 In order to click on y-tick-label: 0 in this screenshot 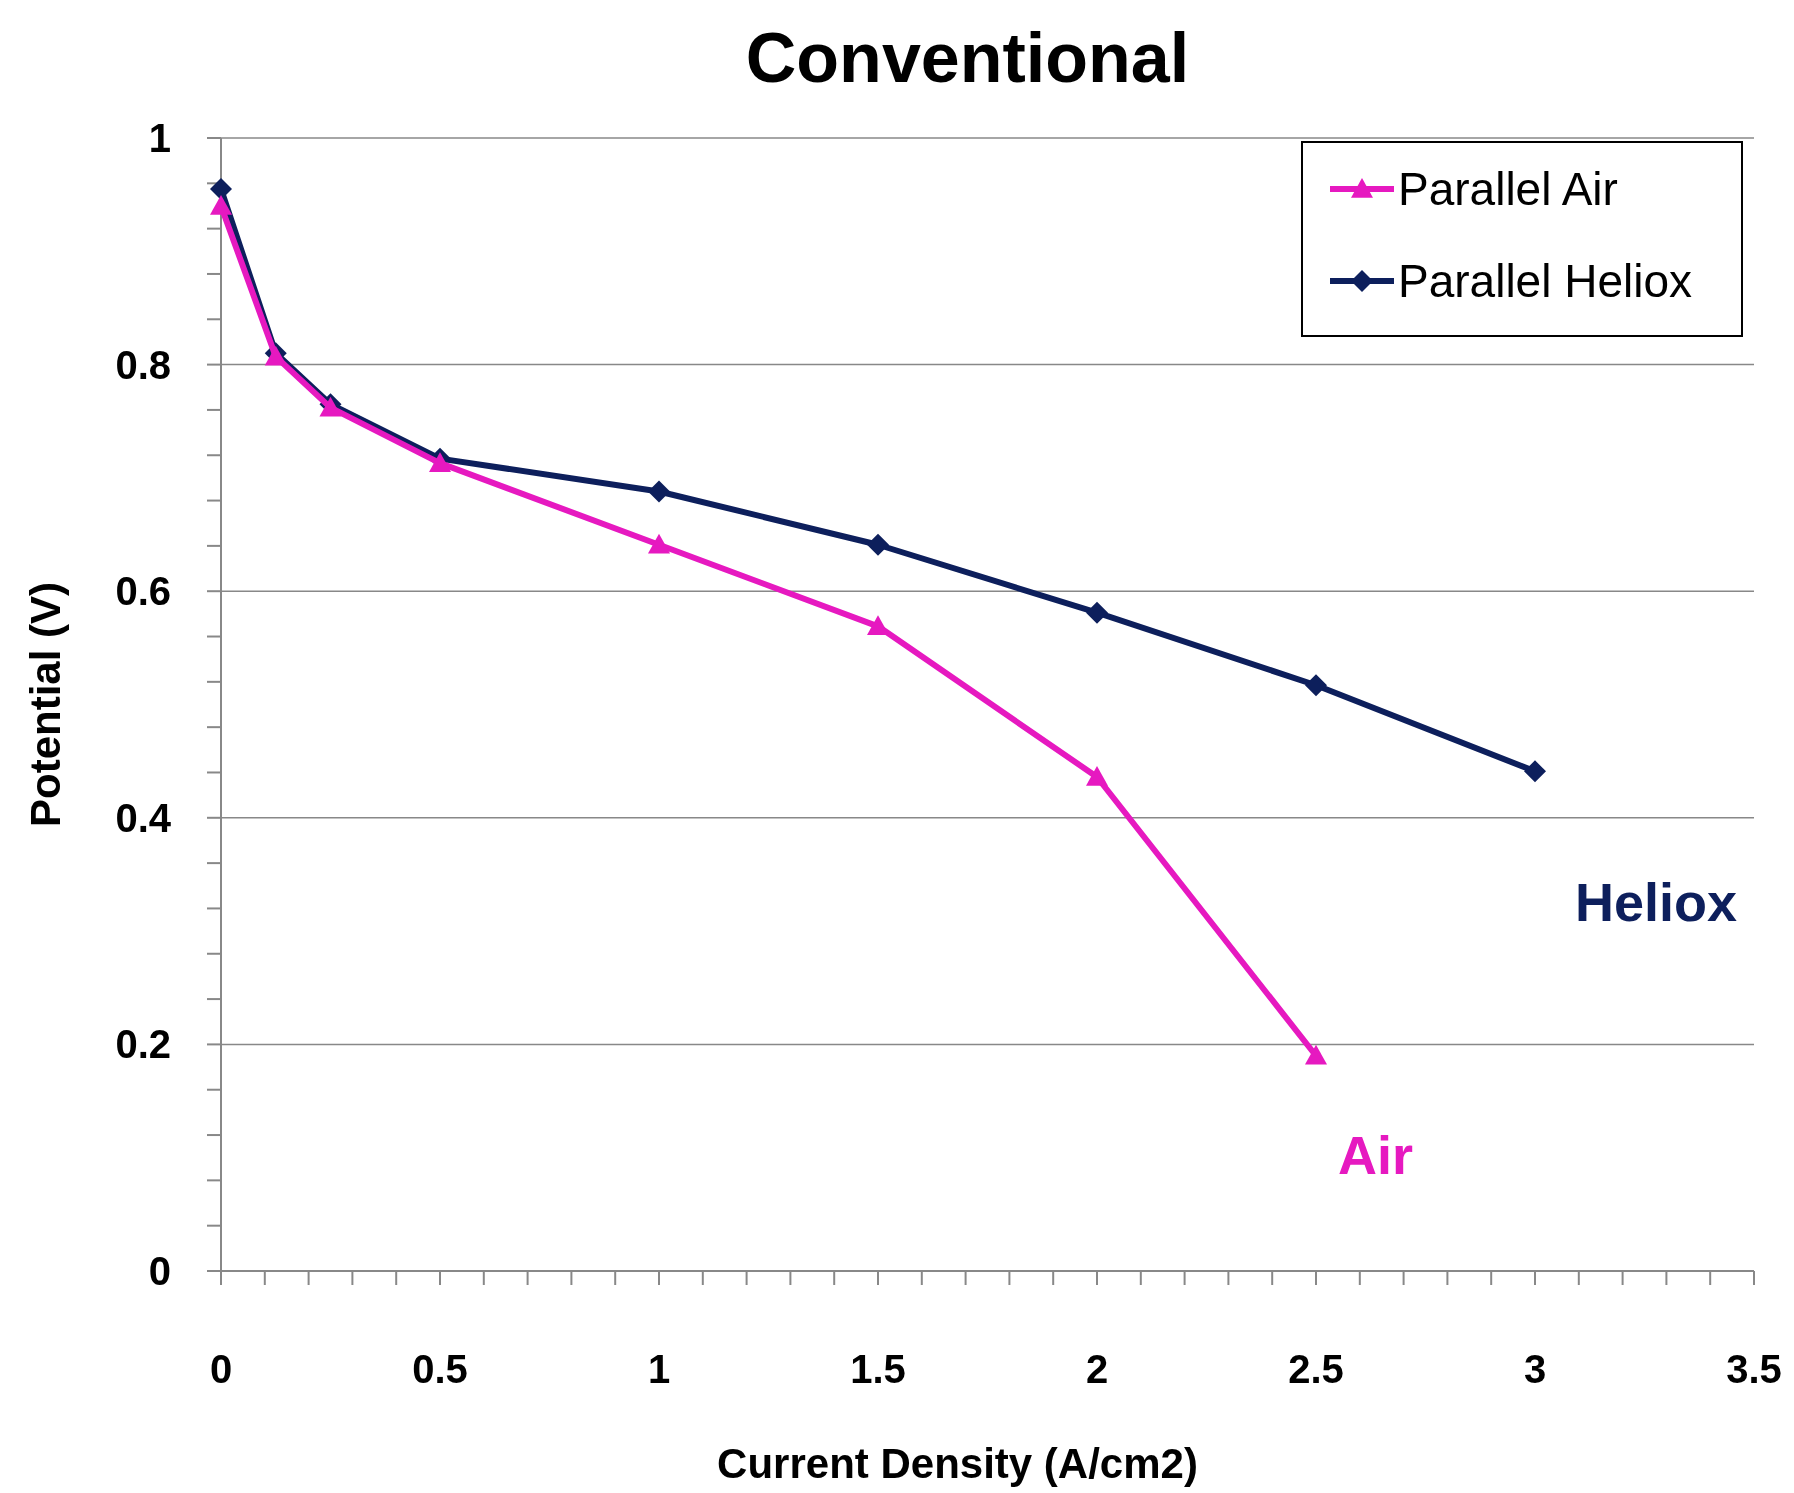, I will do `click(159, 1271)`.